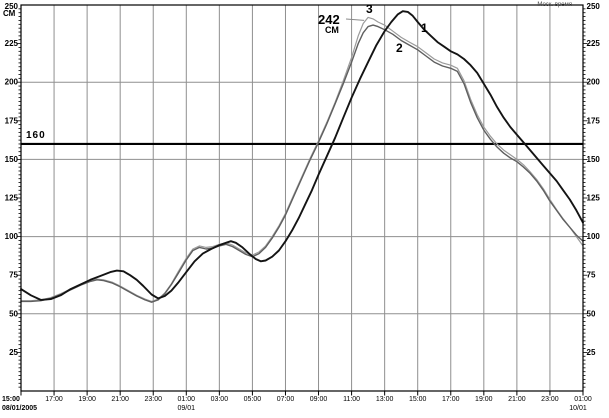 The image size is (609, 418). What do you see at coordinates (13, 313) in the screenshot?
I see `y-axis-label-left: 50` at bounding box center [13, 313].